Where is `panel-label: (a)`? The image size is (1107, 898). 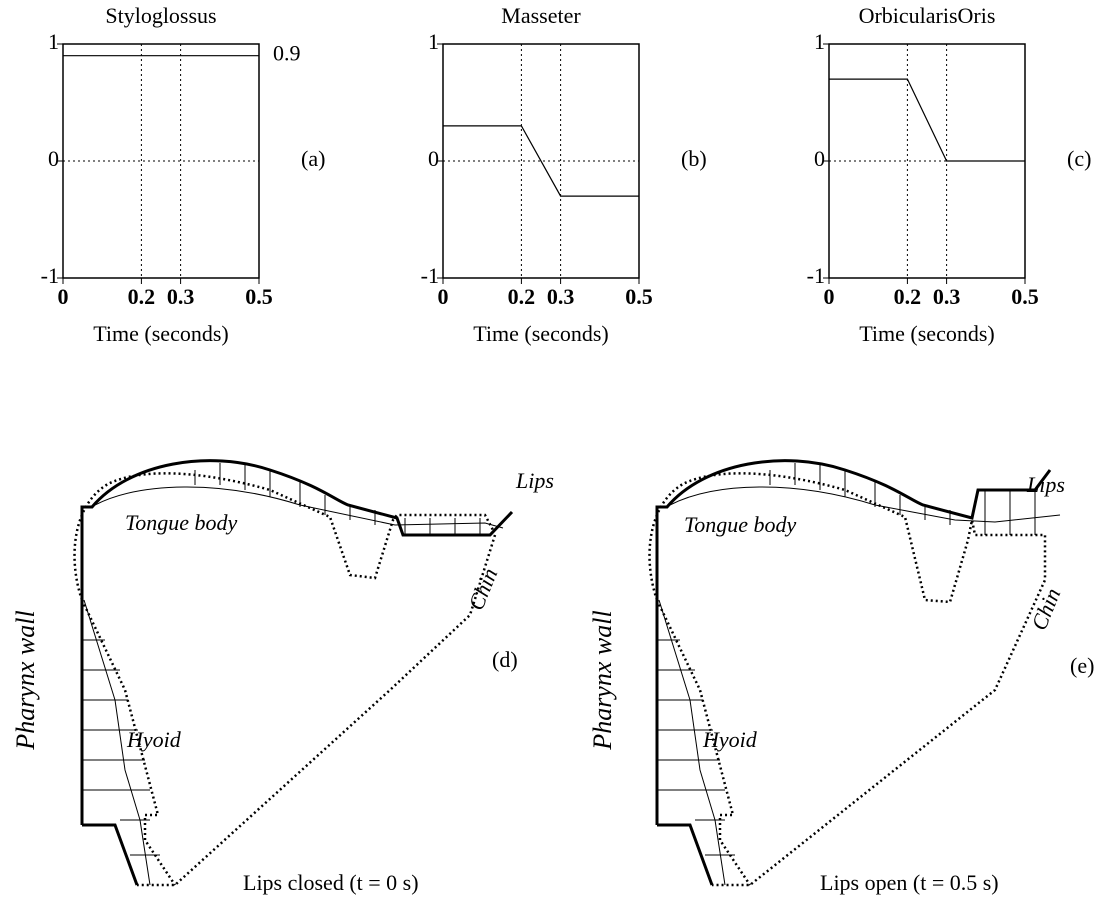 panel-label: (a) is located at coordinates (313, 158).